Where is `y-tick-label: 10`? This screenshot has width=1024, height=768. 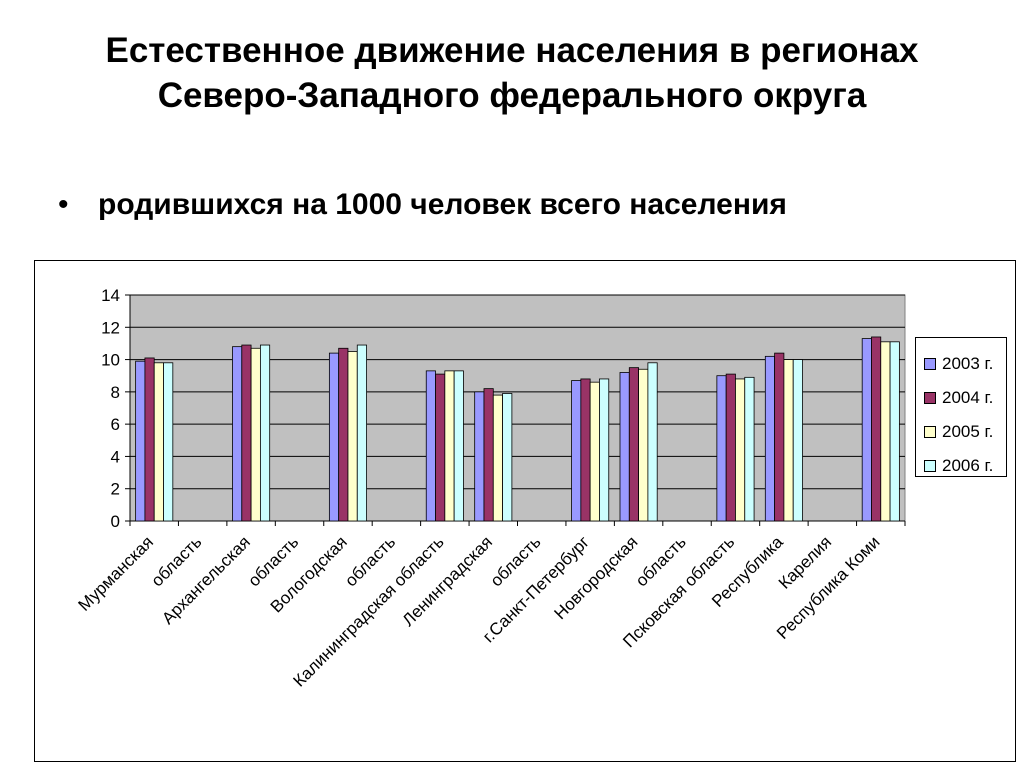
y-tick-label: 10 is located at coordinates (110, 360).